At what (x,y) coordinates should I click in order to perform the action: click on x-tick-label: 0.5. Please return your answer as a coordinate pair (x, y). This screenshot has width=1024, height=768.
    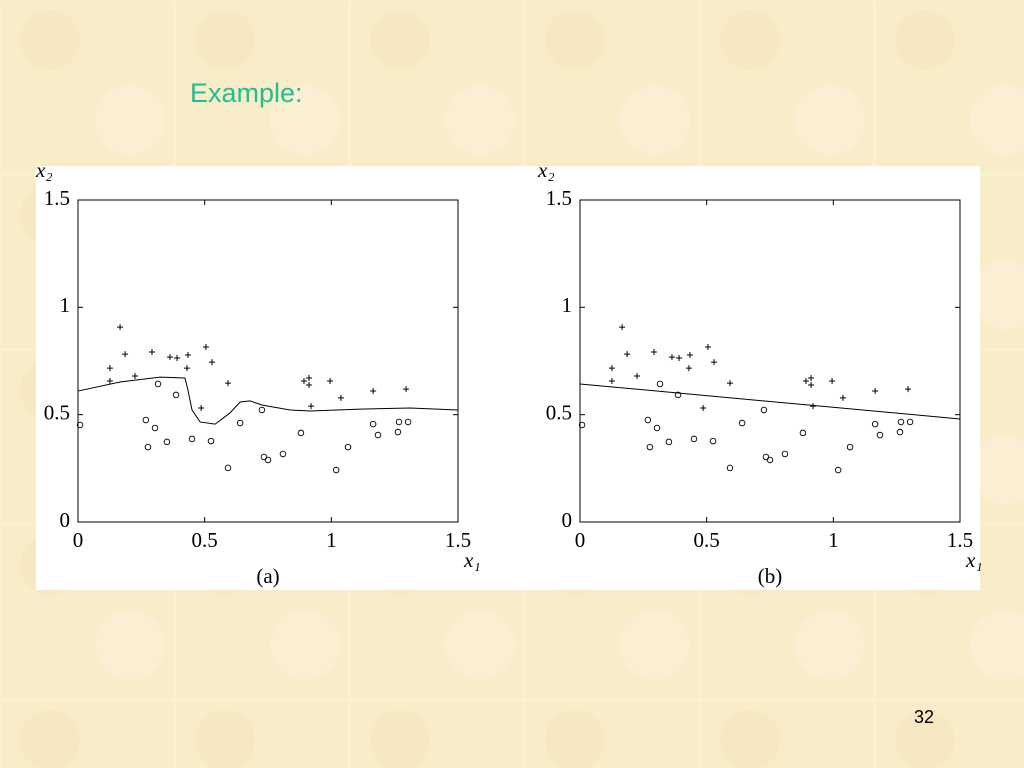
    Looking at the image, I should click on (205, 540).